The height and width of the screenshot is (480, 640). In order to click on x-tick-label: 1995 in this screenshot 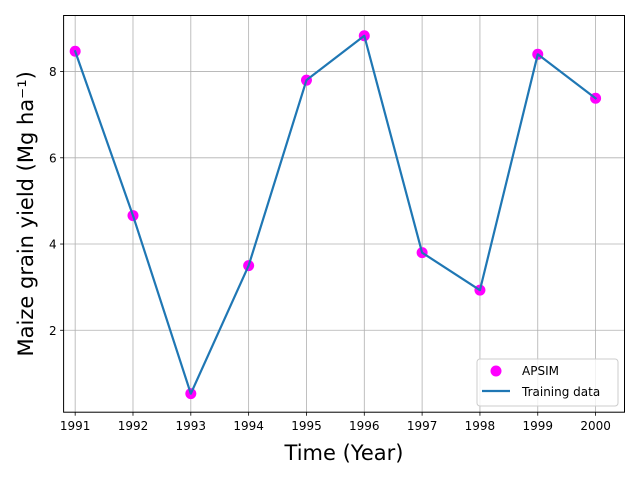, I will do `click(306, 426)`.